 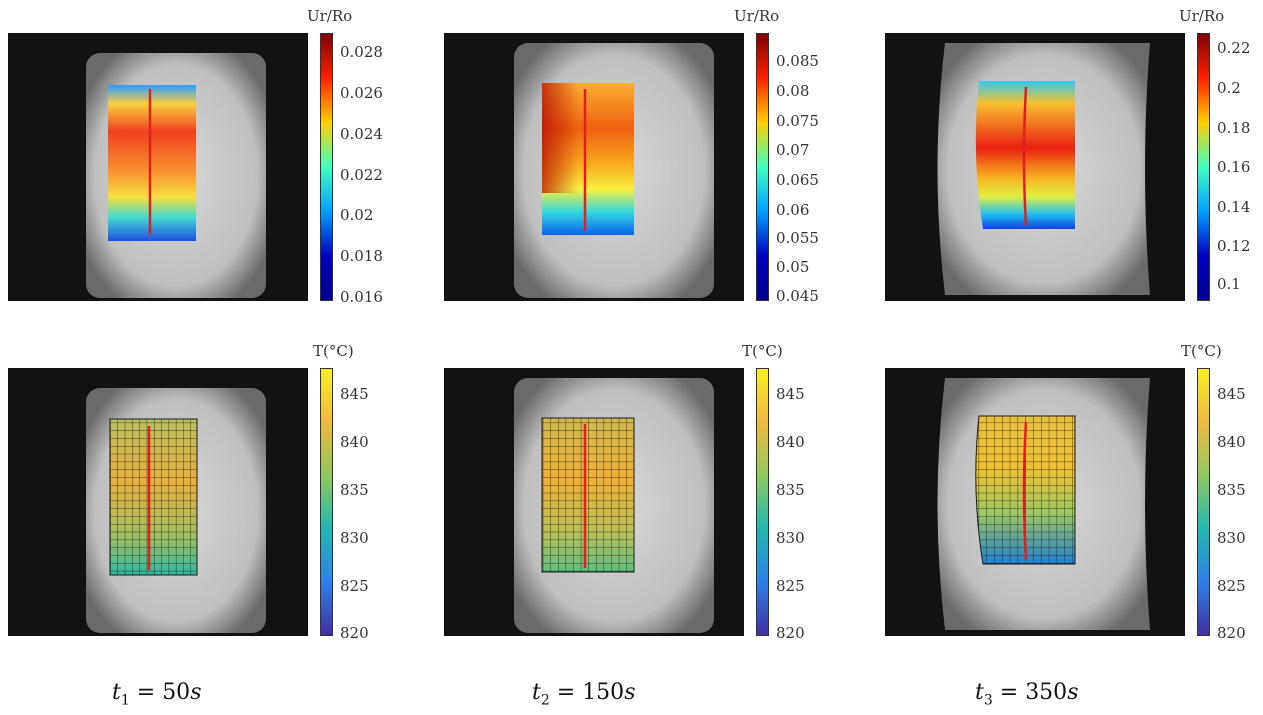 I want to click on tick-label: 0.1, so click(x=1229, y=284).